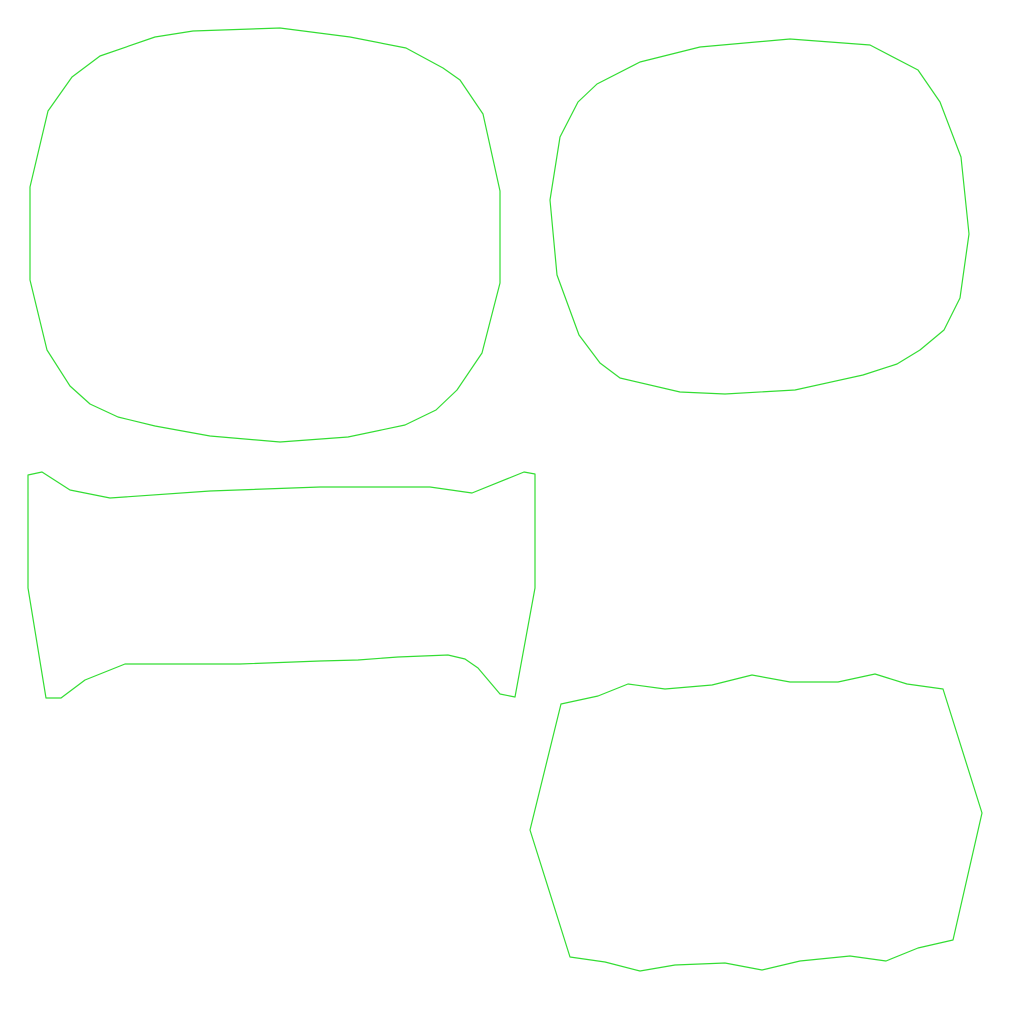  I want to click on uv-shape-bottom-right, so click(756, 822).